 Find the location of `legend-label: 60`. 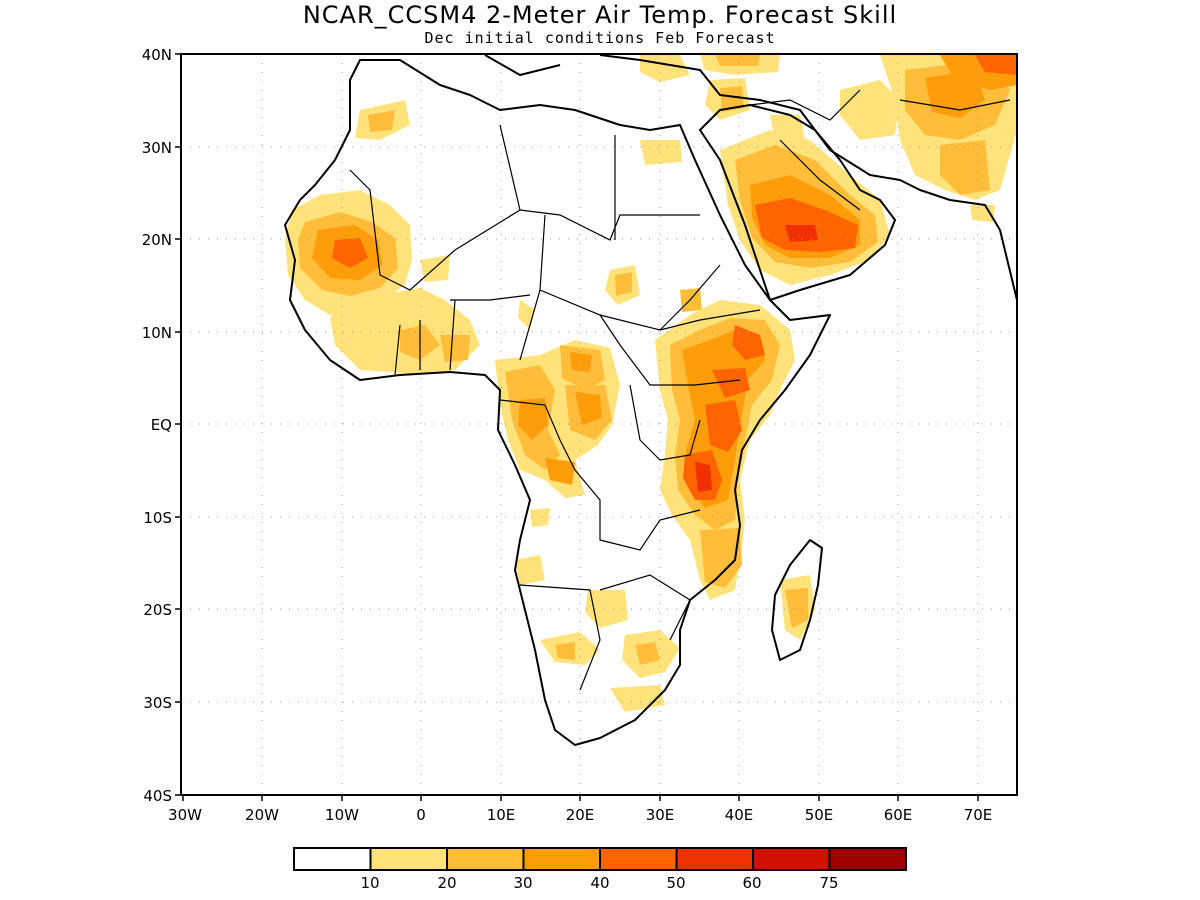

legend-label: 60 is located at coordinates (751, 883).